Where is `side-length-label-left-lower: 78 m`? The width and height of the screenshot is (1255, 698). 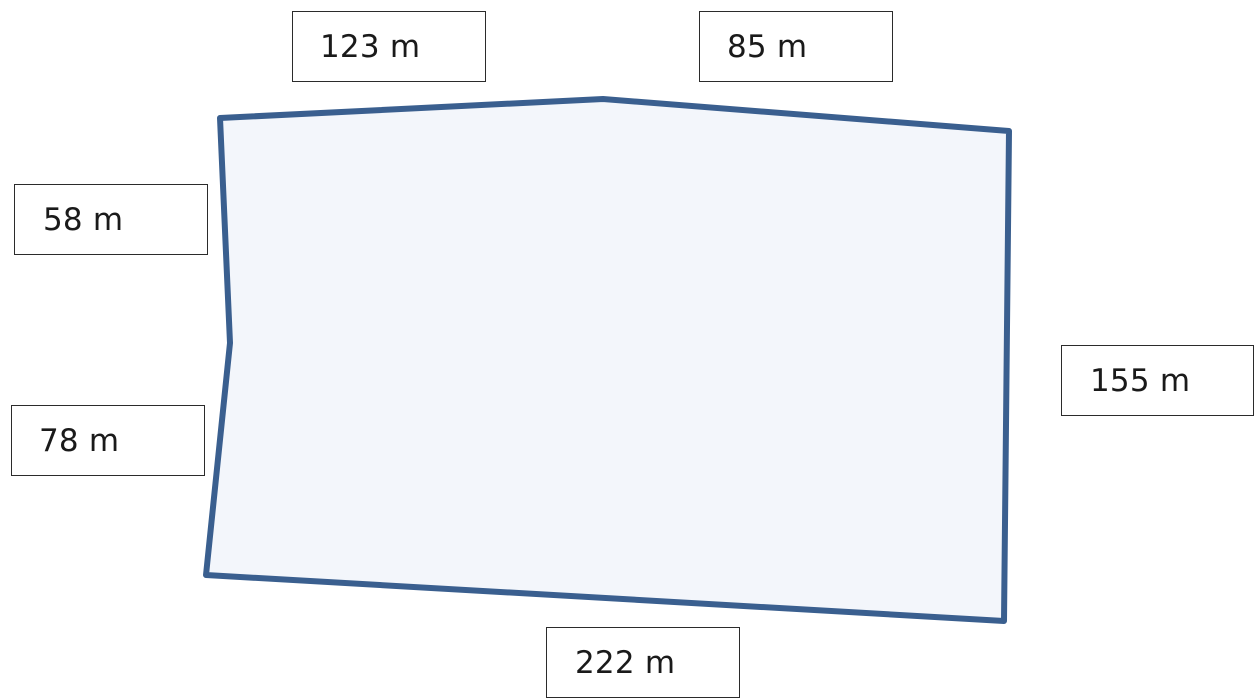 side-length-label-left-lower: 78 m is located at coordinates (108, 440).